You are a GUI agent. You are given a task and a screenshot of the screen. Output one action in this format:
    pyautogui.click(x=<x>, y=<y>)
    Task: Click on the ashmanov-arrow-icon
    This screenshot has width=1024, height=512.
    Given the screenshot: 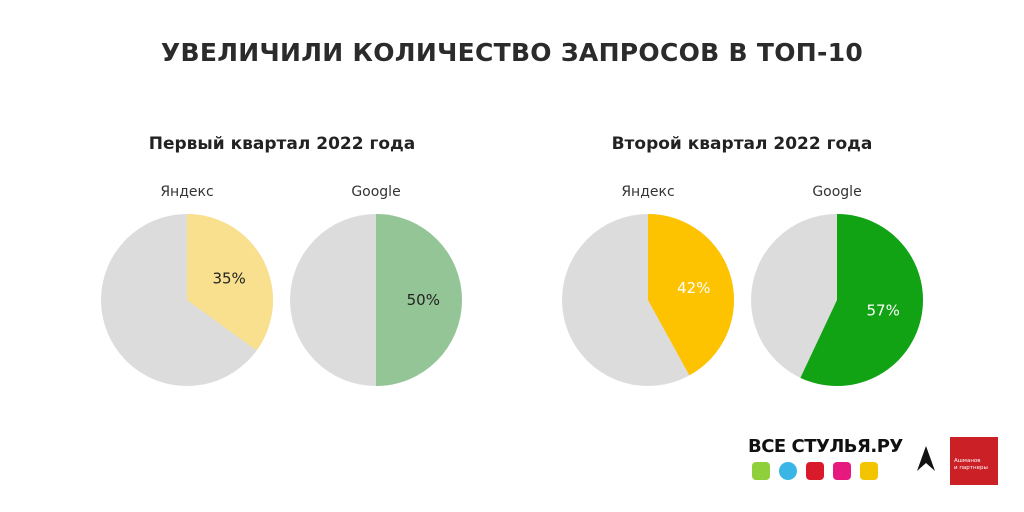 What is the action you would take?
    pyautogui.click(x=926, y=458)
    